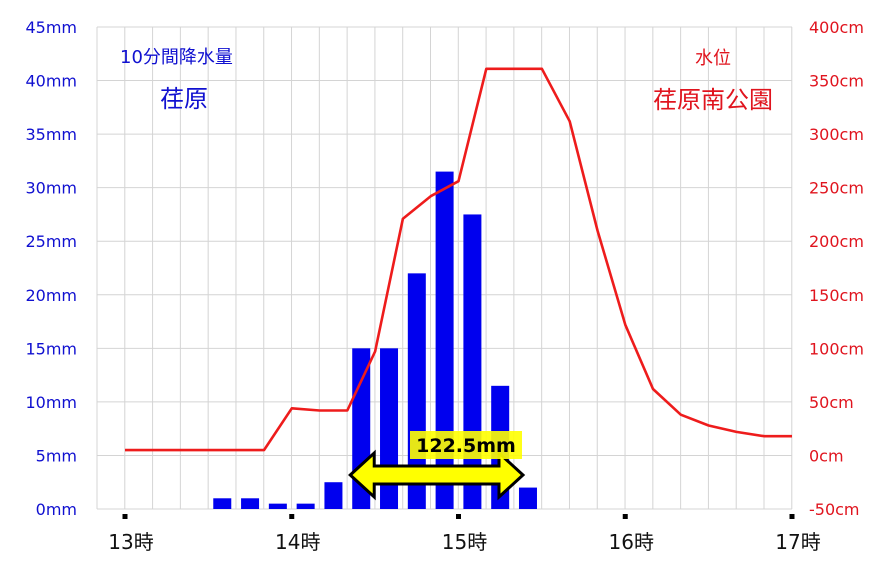 This screenshot has height=571, width=892. Describe the element at coordinates (836, 81) in the screenshot. I see `y-right-tick-label: 350cm` at that location.